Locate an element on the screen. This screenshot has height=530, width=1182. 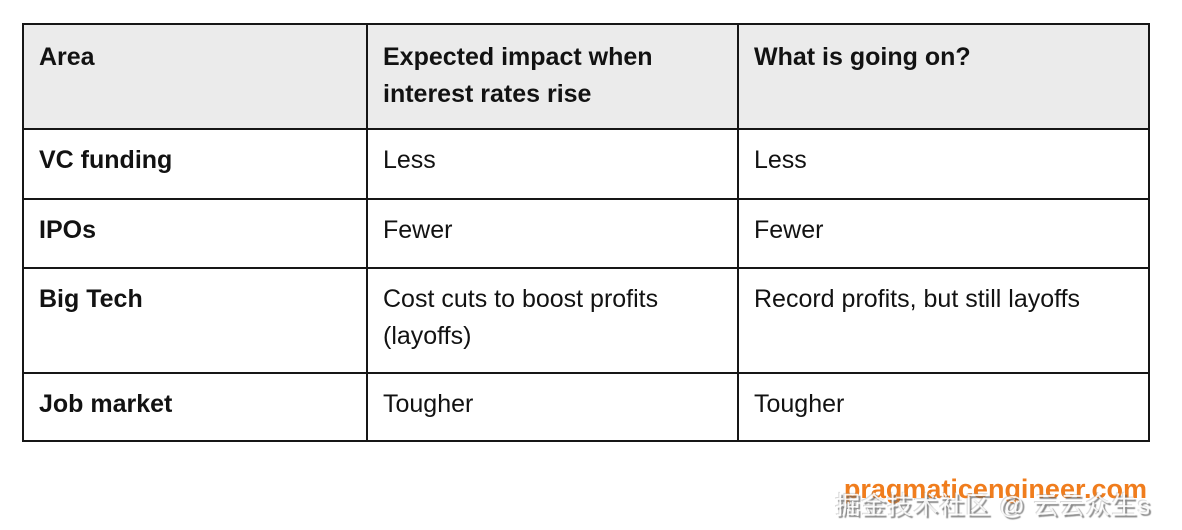
cell-area: Job market is located at coordinates (195, 407).